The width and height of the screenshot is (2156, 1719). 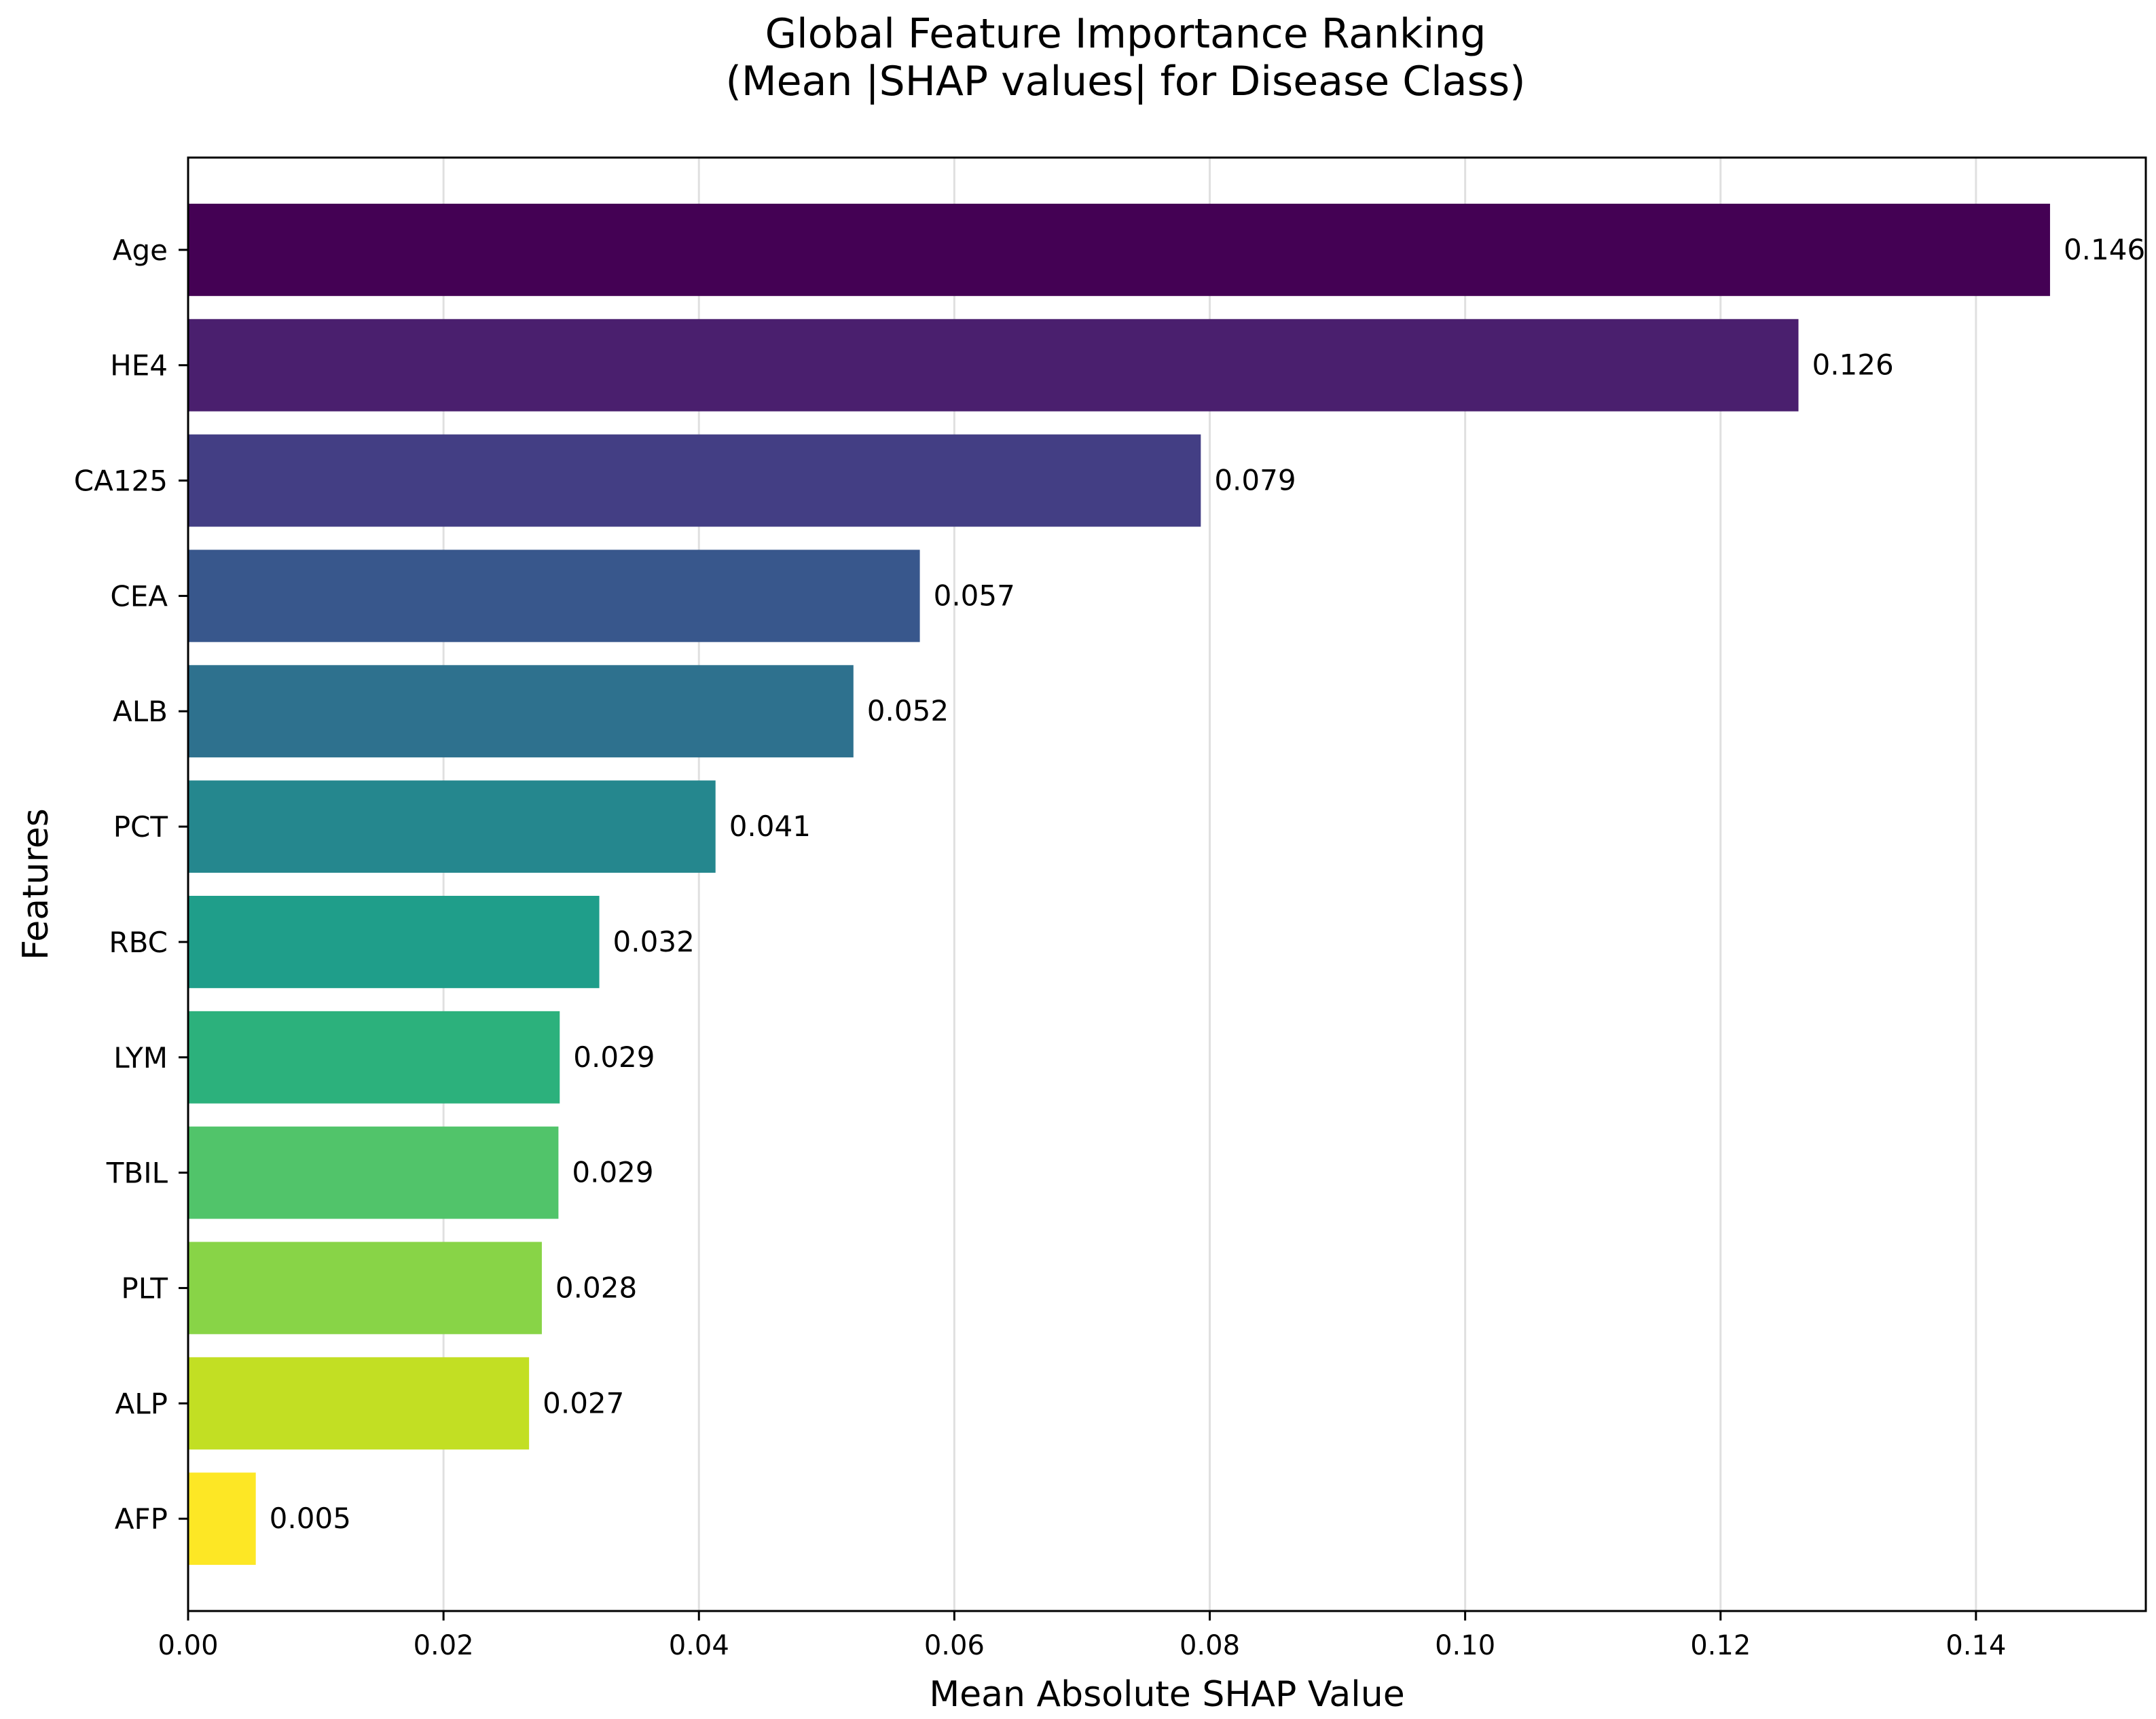 I want to click on data-label: 0.028, so click(x=596, y=1287).